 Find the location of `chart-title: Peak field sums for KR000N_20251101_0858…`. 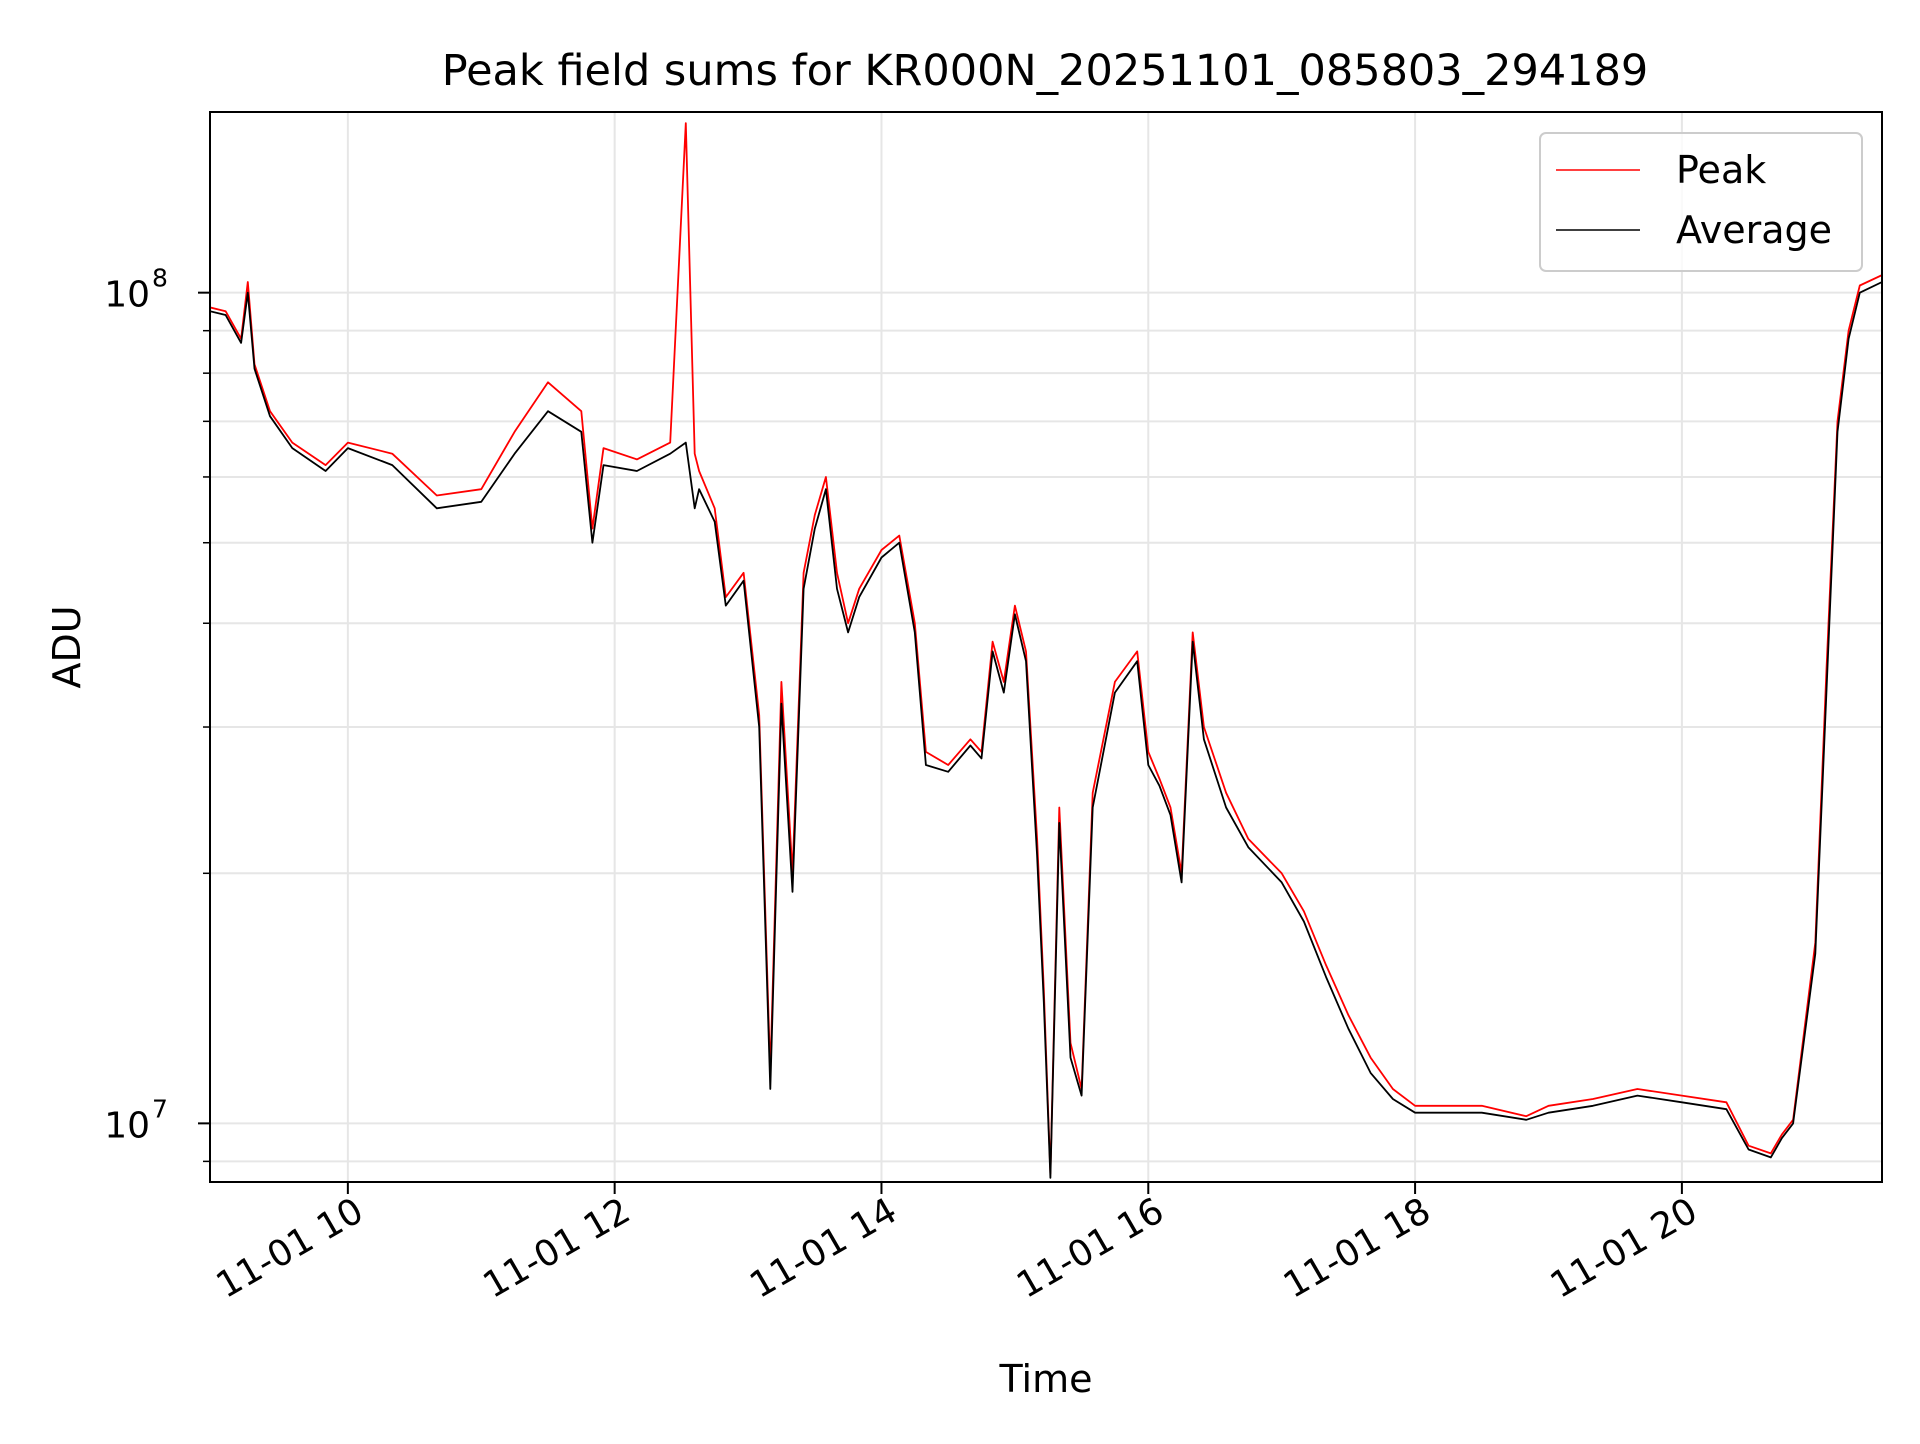

chart-title: Peak field sums for KR000N_20251101_0858… is located at coordinates (1045, 71).